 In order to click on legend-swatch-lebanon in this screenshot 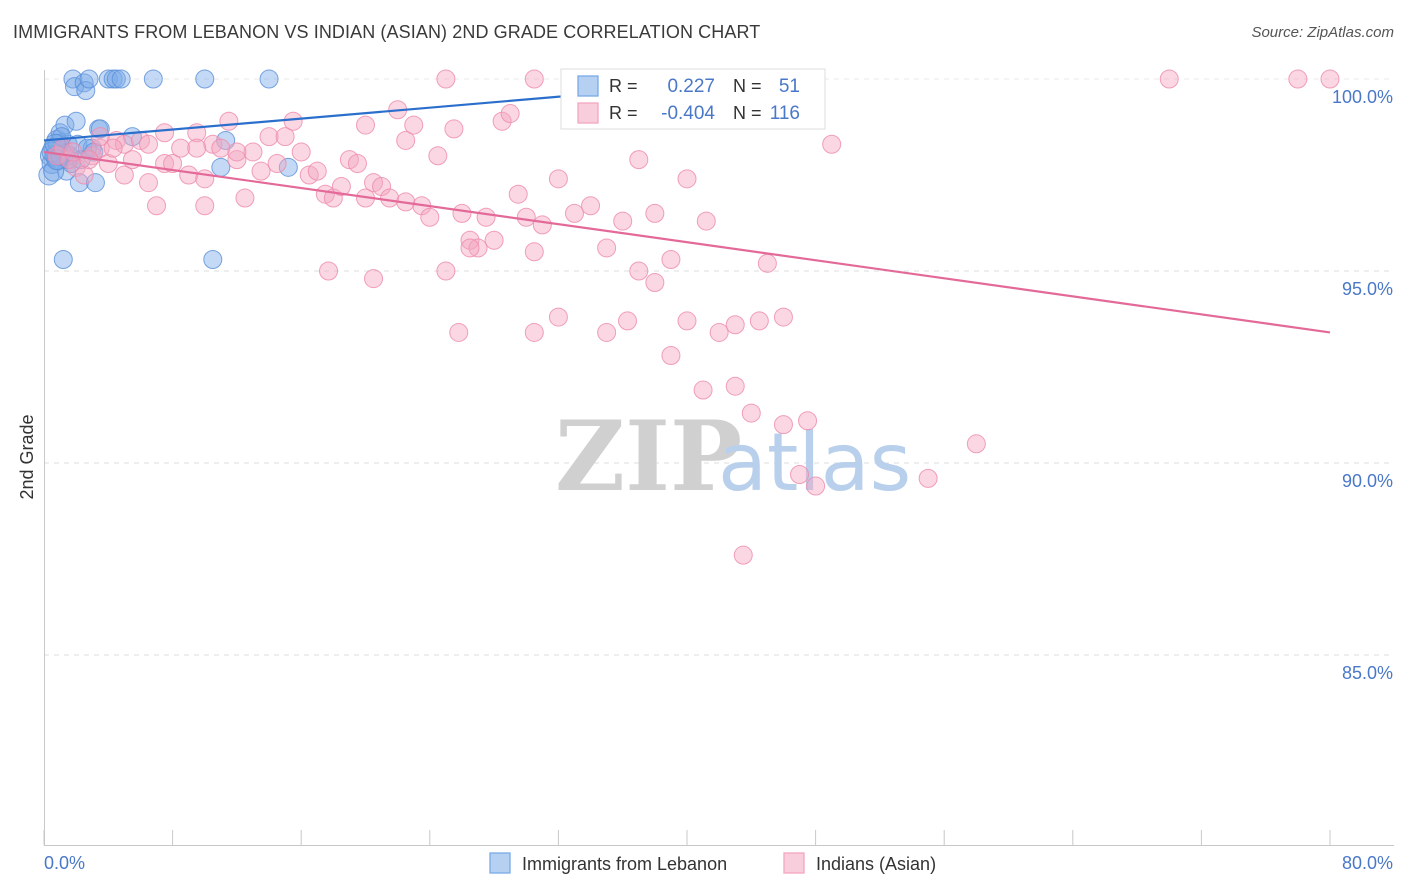, I will do `click(500, 863)`.